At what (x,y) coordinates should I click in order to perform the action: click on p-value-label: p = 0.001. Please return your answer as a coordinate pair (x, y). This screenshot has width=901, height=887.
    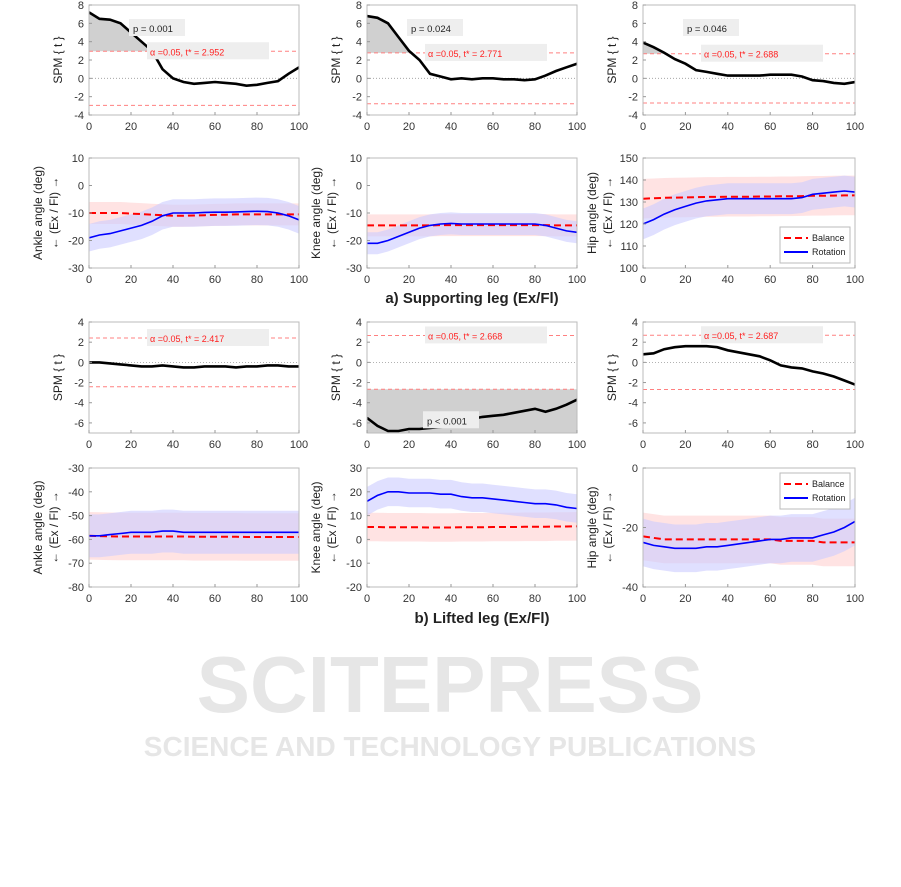
    Looking at the image, I should click on (153, 29).